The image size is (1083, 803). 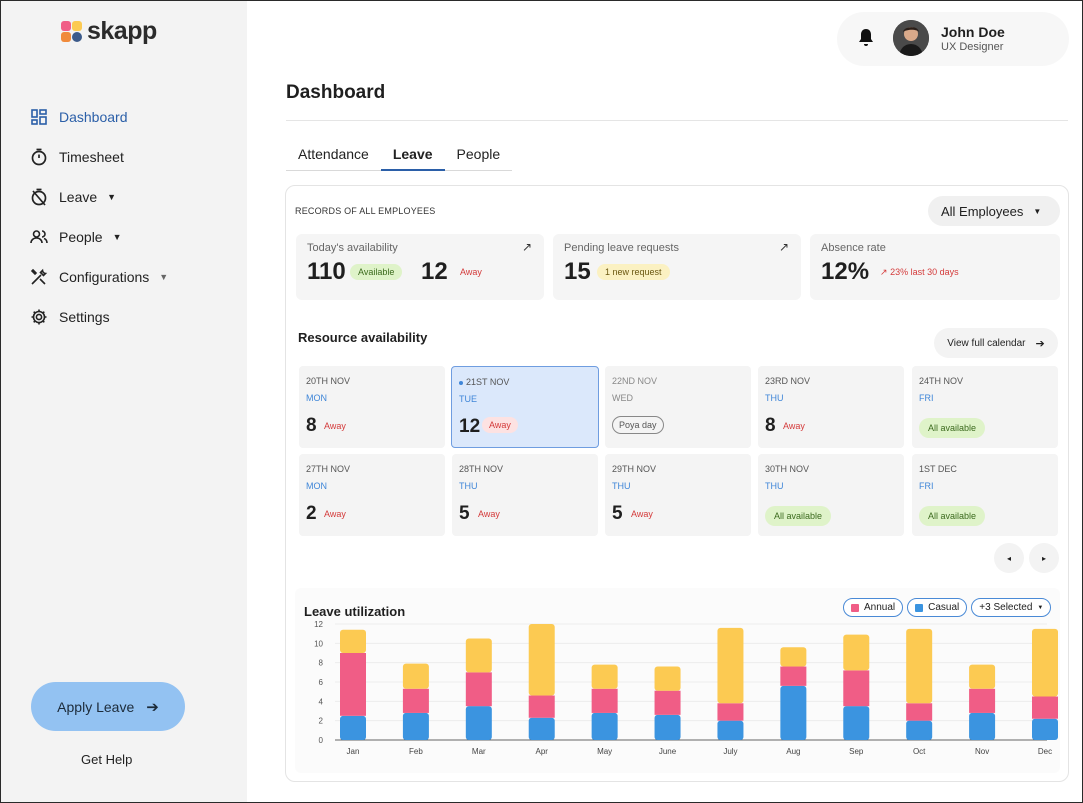 I want to click on bell-icon, so click(x=866, y=40).